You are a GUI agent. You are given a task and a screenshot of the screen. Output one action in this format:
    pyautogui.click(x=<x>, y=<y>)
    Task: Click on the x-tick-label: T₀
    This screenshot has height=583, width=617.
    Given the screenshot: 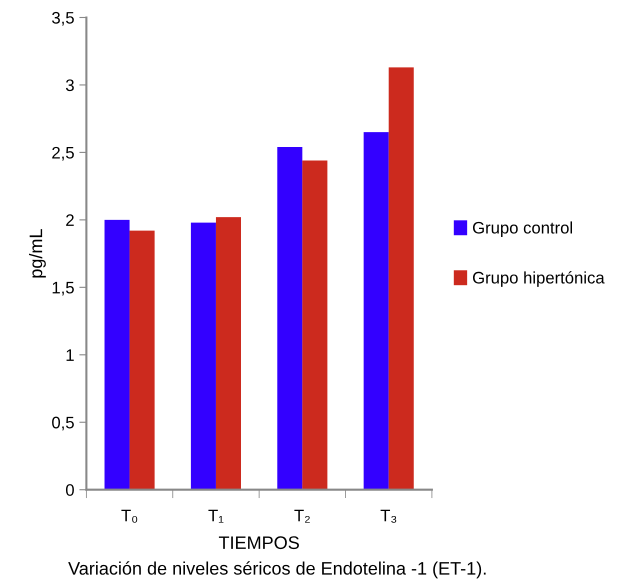 What is the action you would take?
    pyautogui.click(x=129, y=516)
    